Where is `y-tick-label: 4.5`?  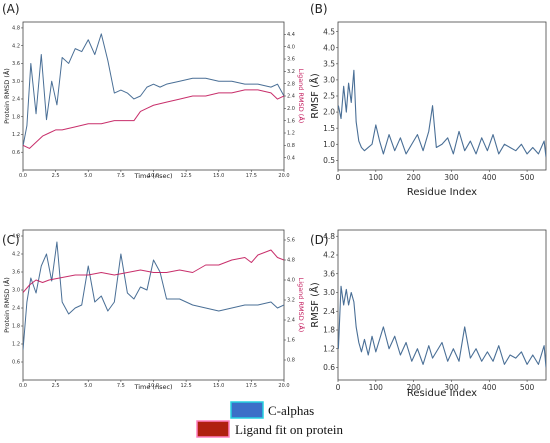 y-tick-label: 4.5 is located at coordinates (329, 31).